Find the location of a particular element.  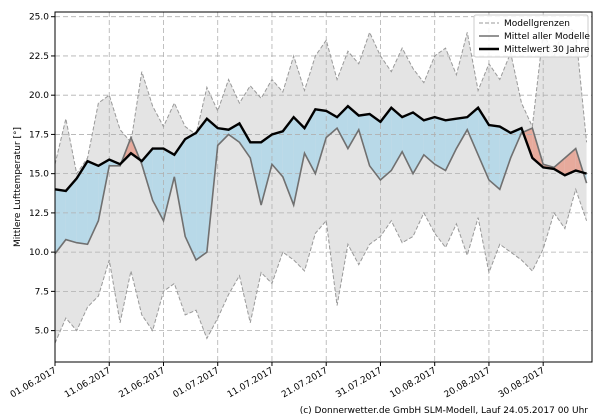

x-tick-label: 11.06.2017 is located at coordinates (88, 383).